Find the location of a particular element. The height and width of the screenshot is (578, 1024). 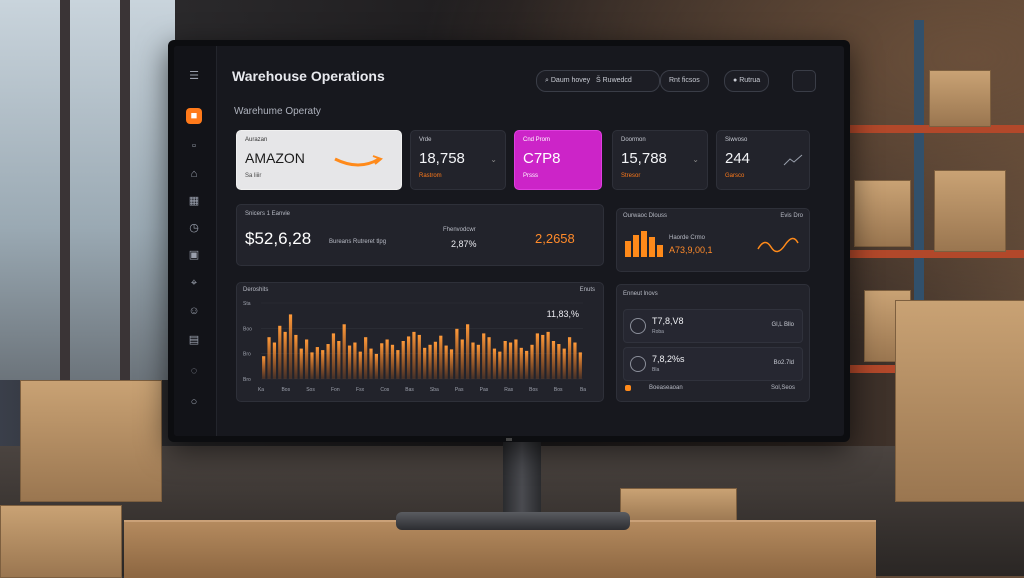

panel-label: Ourwaoc Dlouss is located at coordinates (645, 216).